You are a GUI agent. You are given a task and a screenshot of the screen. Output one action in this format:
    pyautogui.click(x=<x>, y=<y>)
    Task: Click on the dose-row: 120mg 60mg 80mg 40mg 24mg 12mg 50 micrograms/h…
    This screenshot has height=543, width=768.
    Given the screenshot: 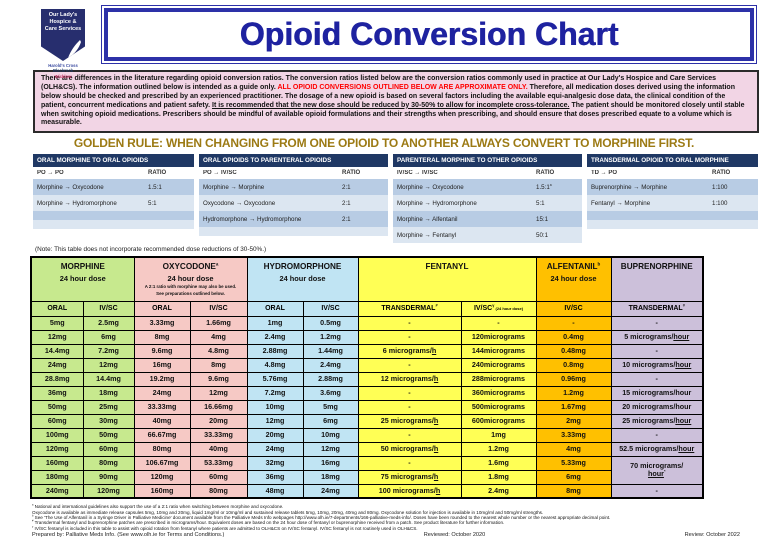 What is the action you would take?
    pyautogui.click(x=367, y=449)
    